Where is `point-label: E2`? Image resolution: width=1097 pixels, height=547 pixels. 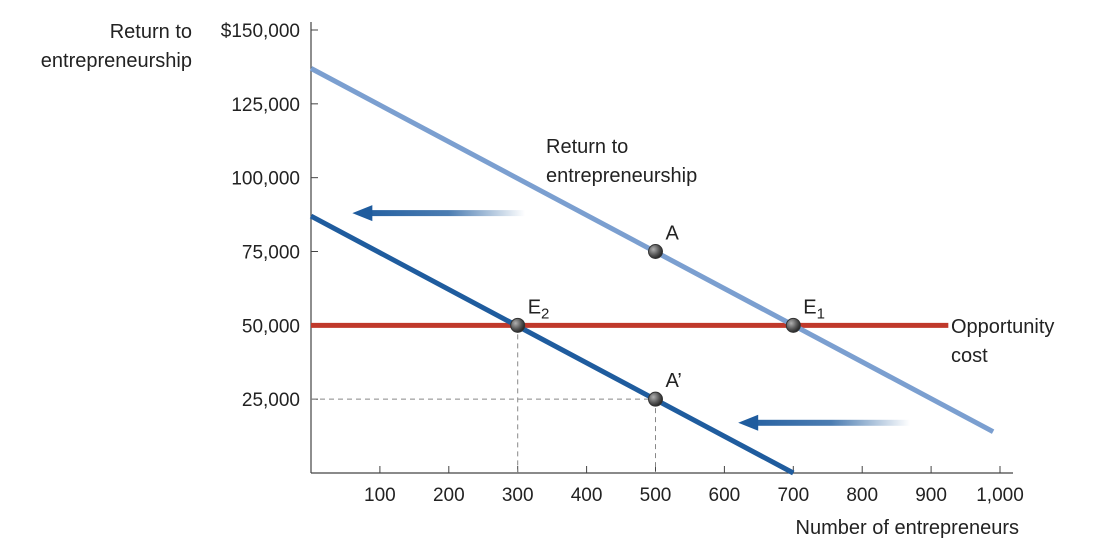
point-label: E2 is located at coordinates (539, 309).